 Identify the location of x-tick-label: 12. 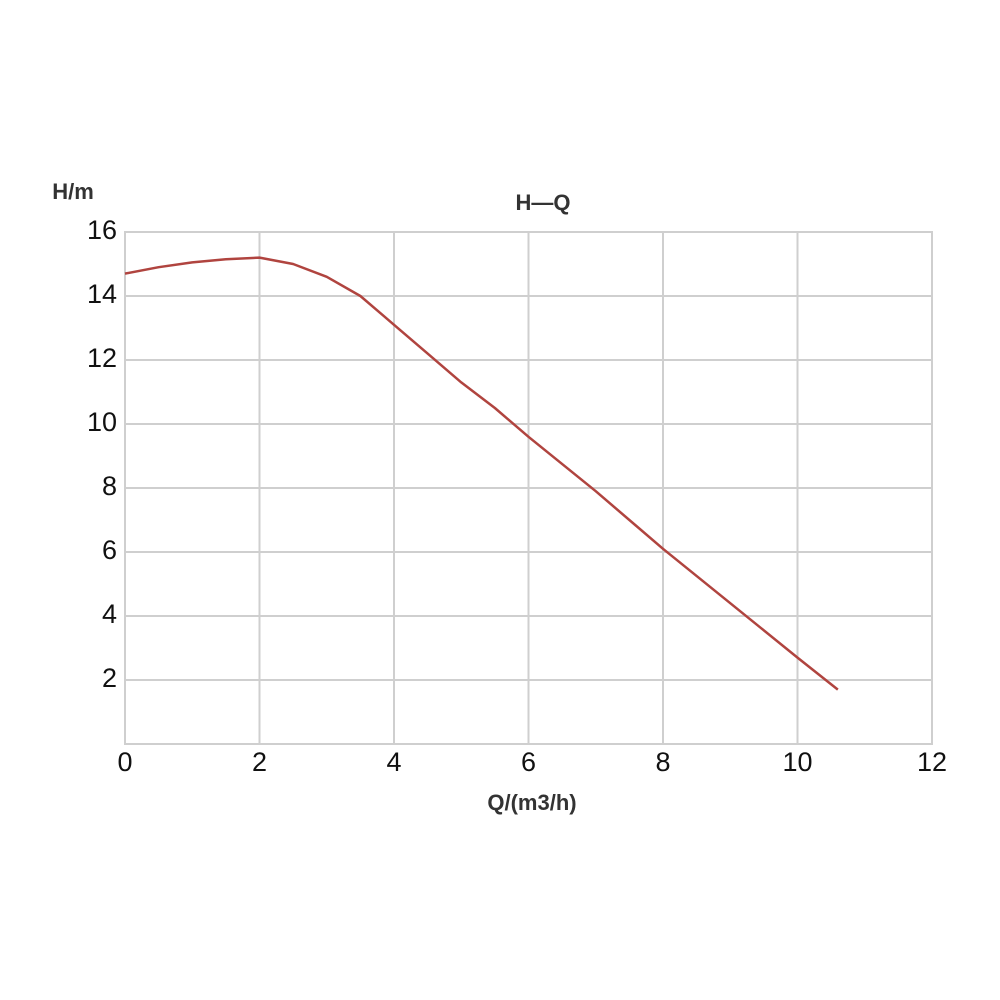
(932, 762).